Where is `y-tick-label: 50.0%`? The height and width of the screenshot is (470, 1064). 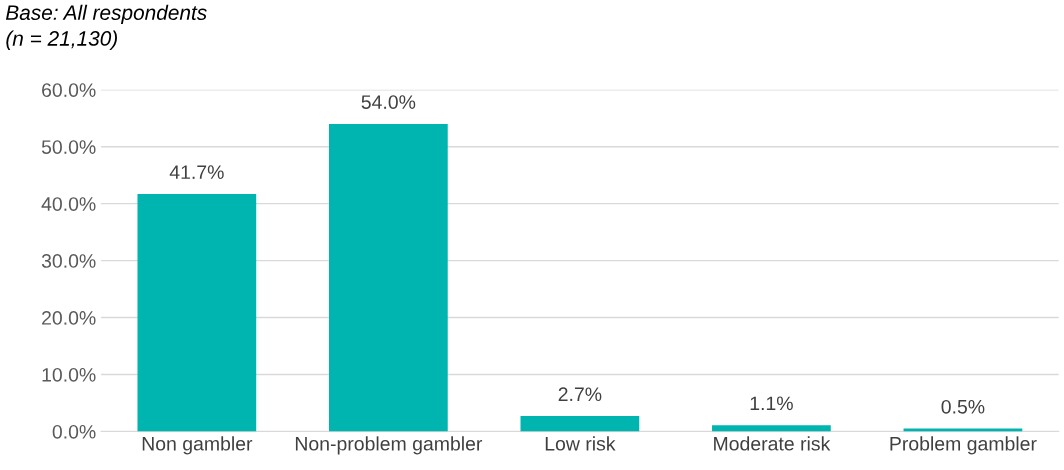 y-tick-label: 50.0% is located at coordinates (68, 147).